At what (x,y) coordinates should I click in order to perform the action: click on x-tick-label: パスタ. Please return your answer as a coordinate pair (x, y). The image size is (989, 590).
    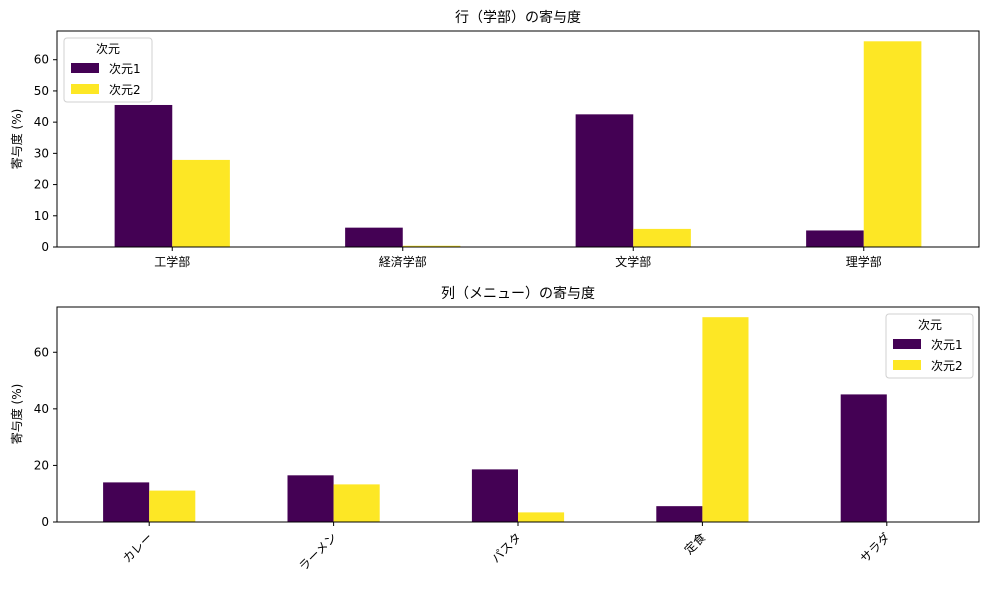
    Looking at the image, I should click on (506, 547).